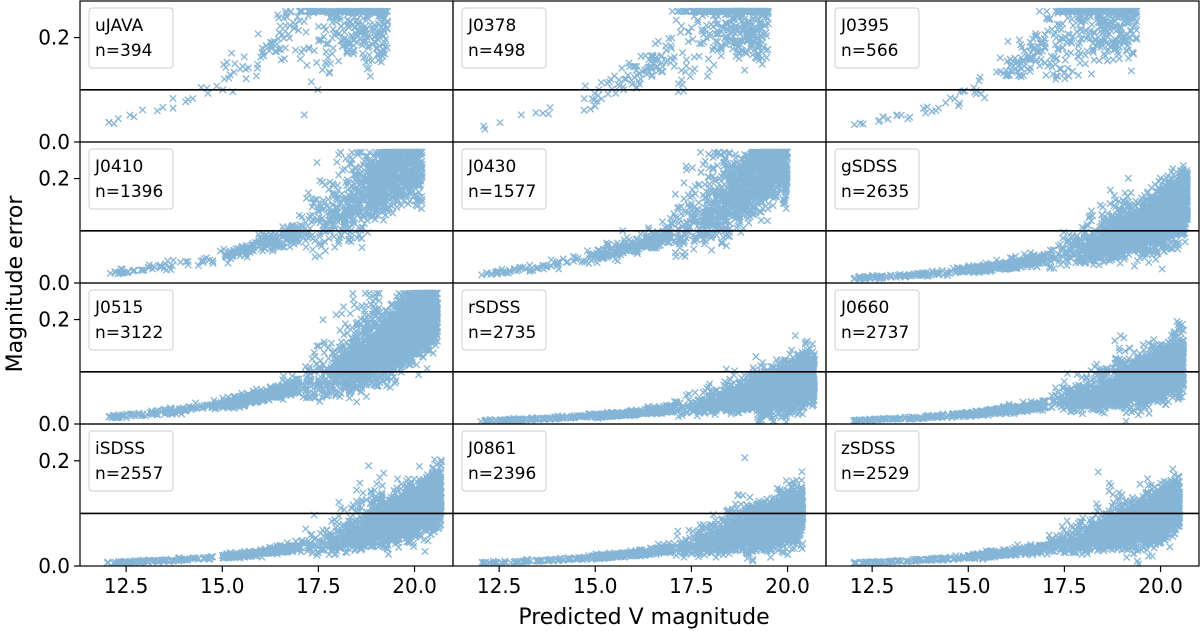 The image size is (1200, 631). What do you see at coordinates (131, 179) in the screenshot?
I see `legend-J0410: J0410 n=1396` at bounding box center [131, 179].